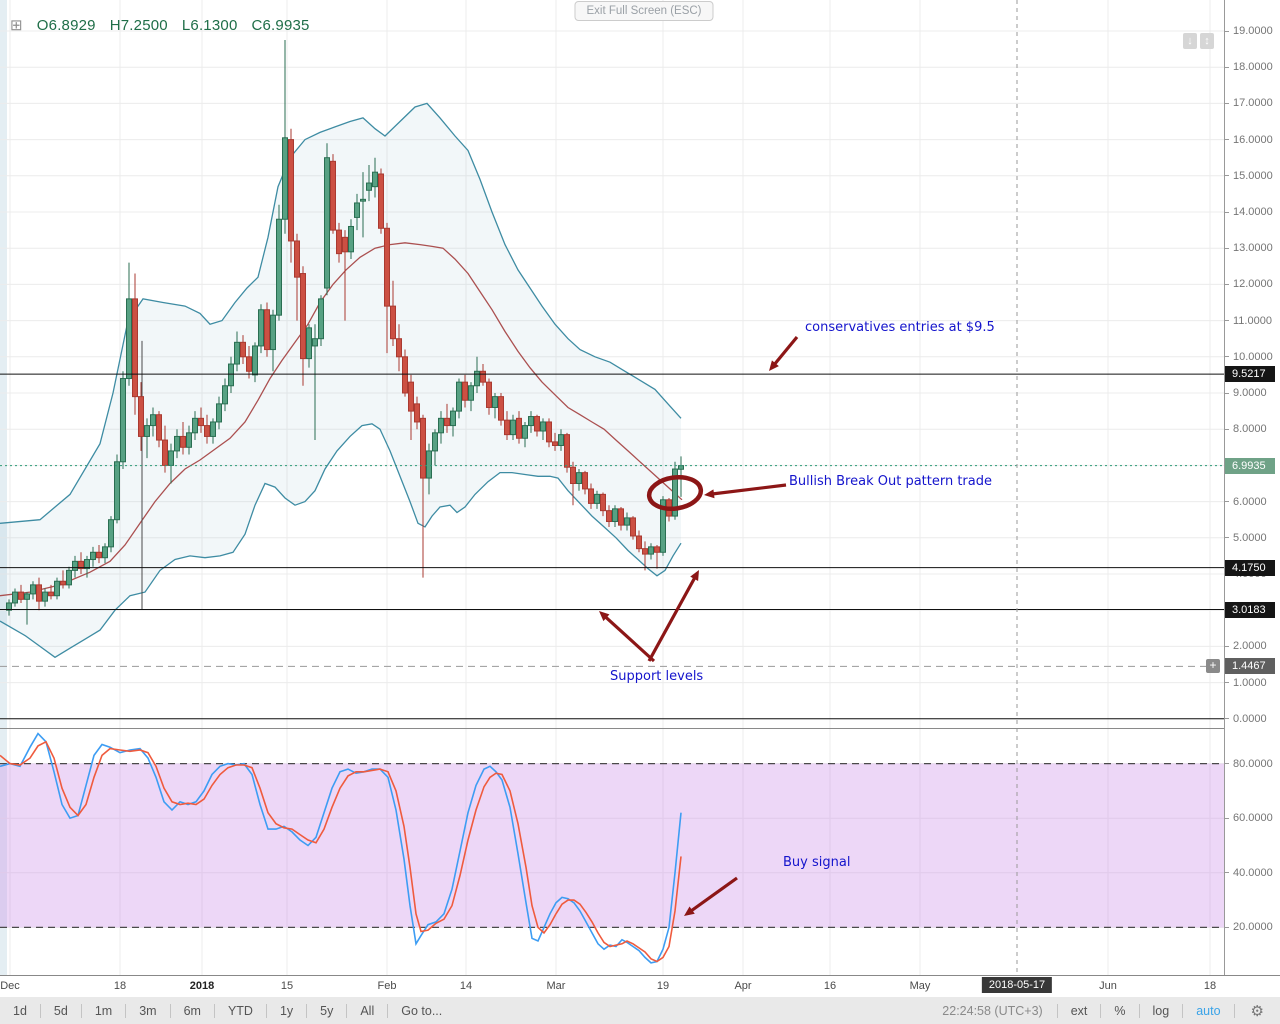 The image size is (1280, 1024). Describe the element at coordinates (657, 676) in the screenshot. I see `annotation-support-levels: Support levels` at that location.